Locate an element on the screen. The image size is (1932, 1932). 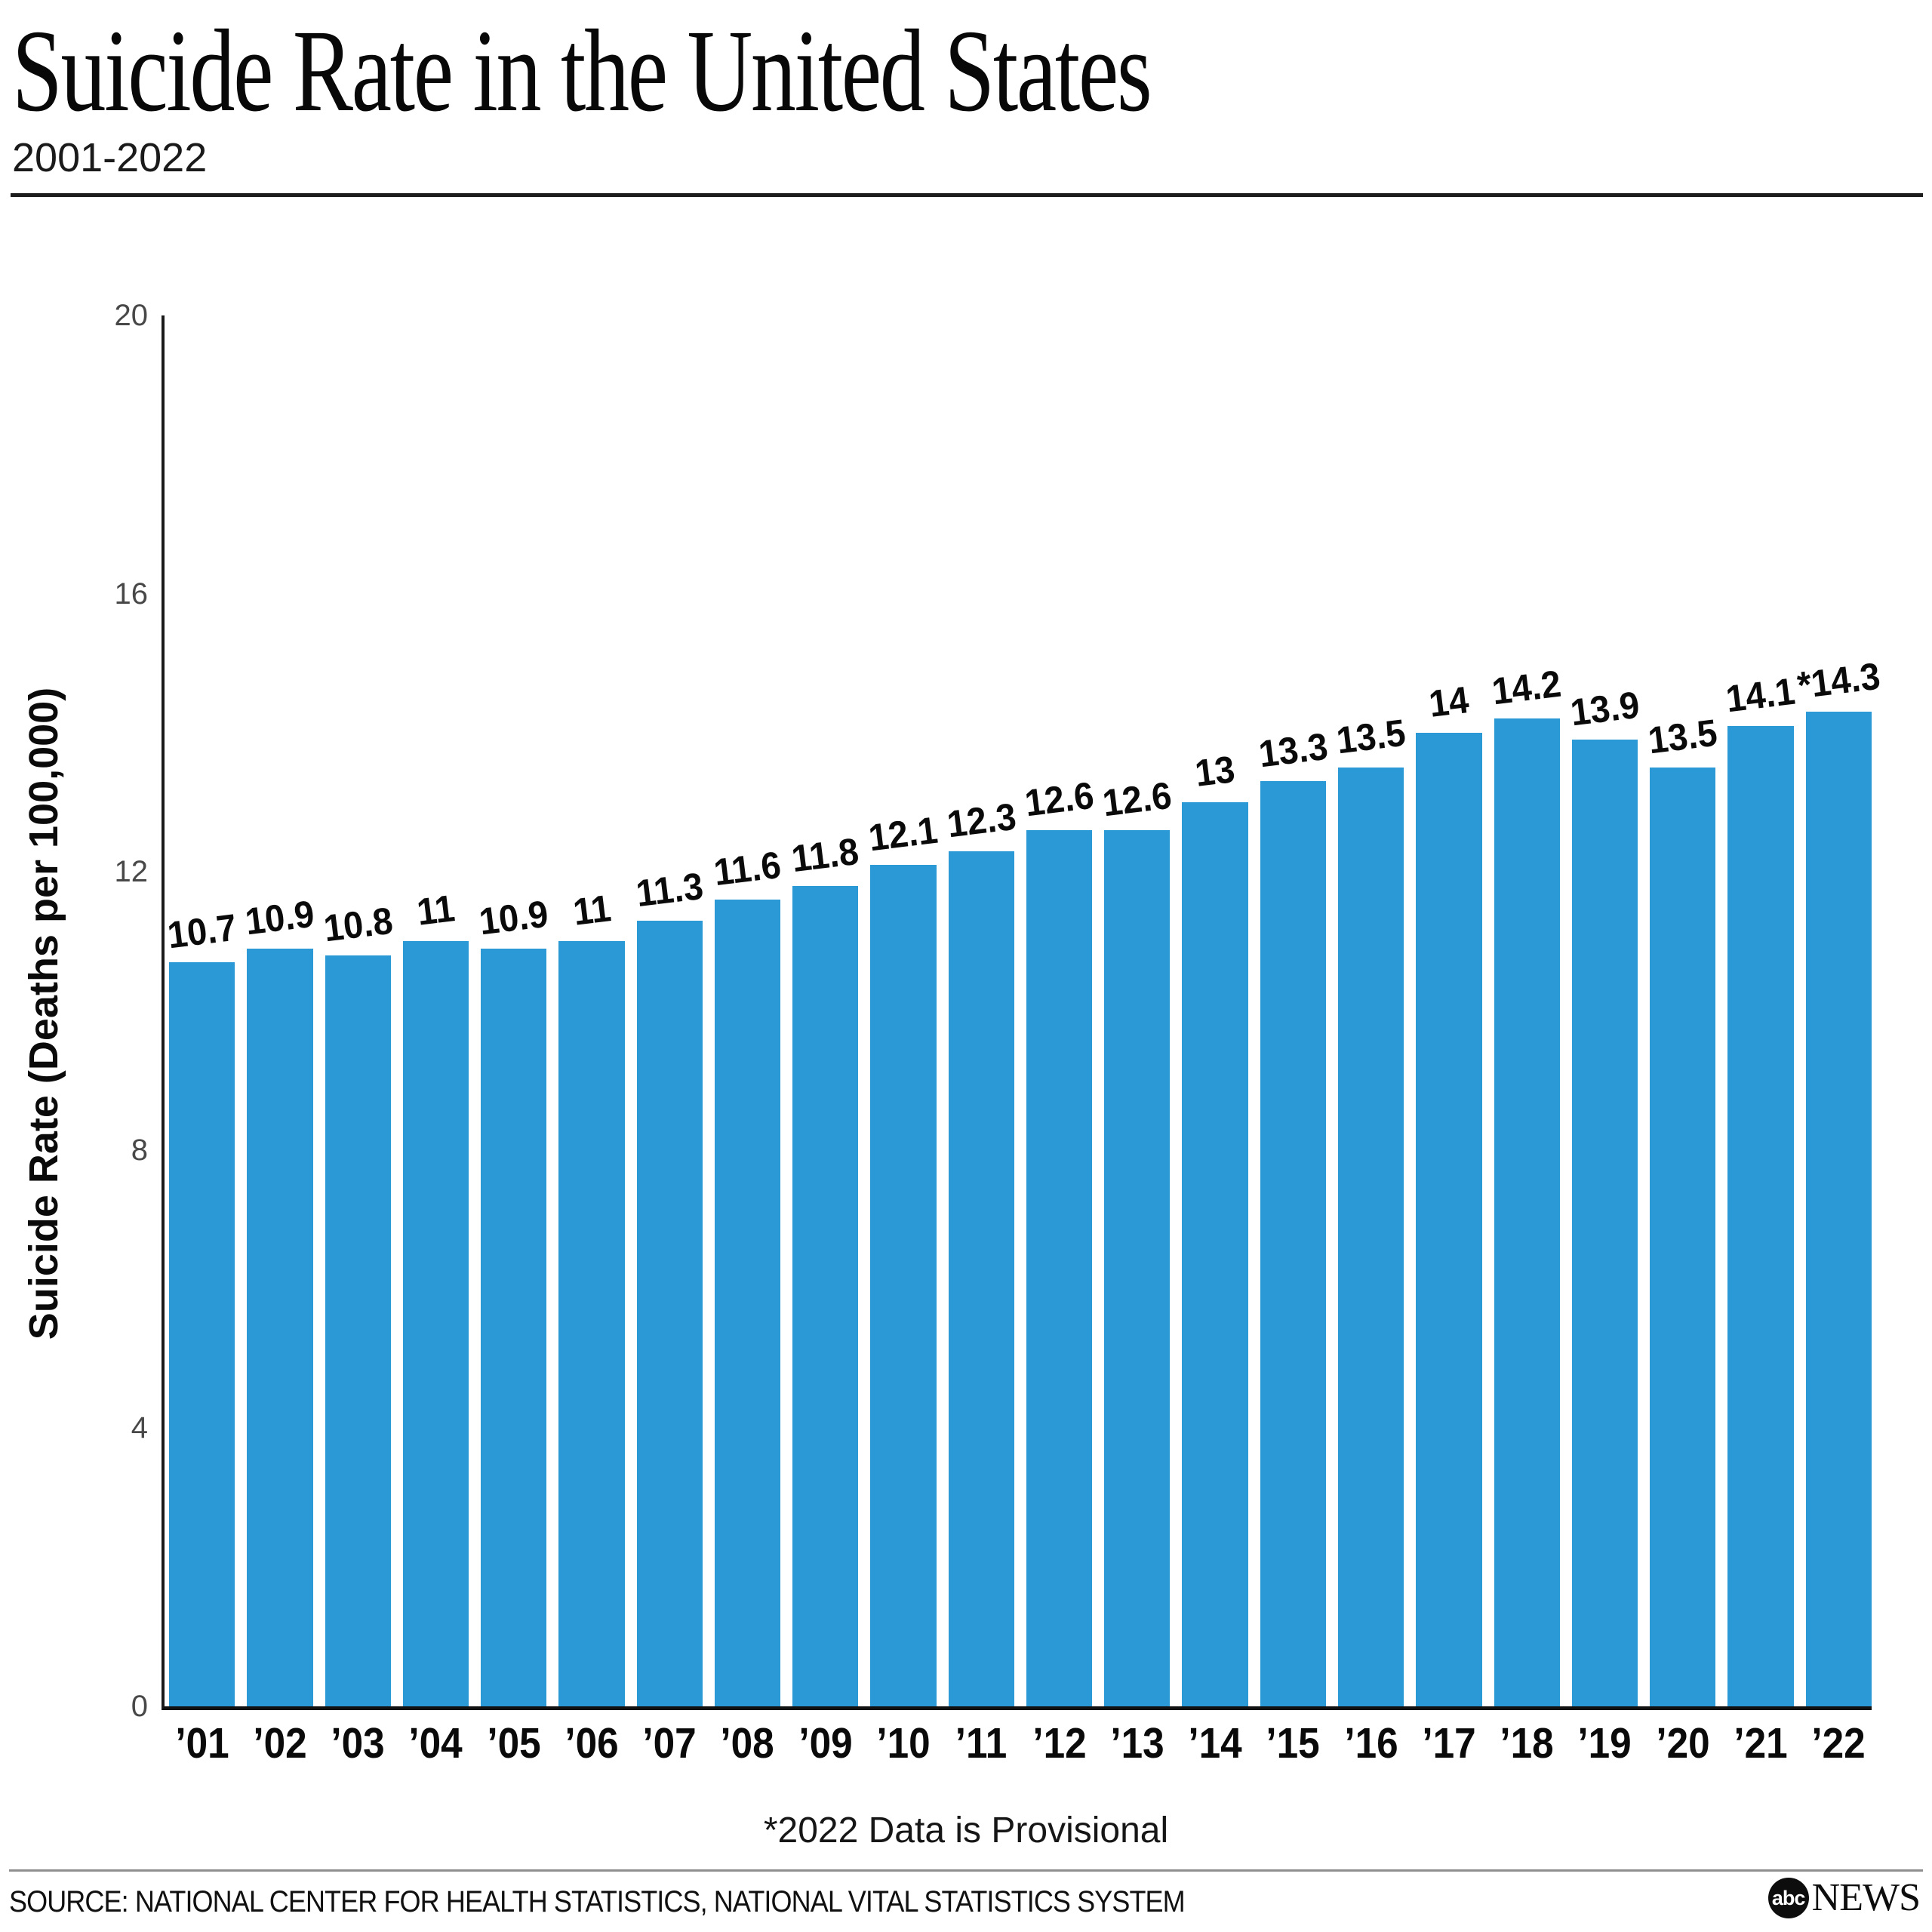
bar-slot: 13.5 ’20 is located at coordinates (1683, 1041).